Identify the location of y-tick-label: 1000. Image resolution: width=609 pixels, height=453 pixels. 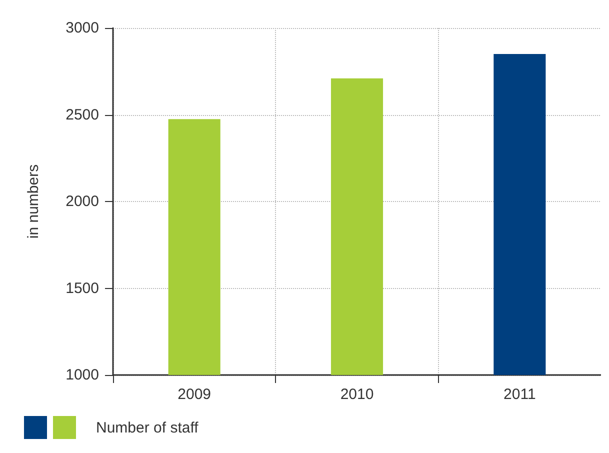
(82, 375).